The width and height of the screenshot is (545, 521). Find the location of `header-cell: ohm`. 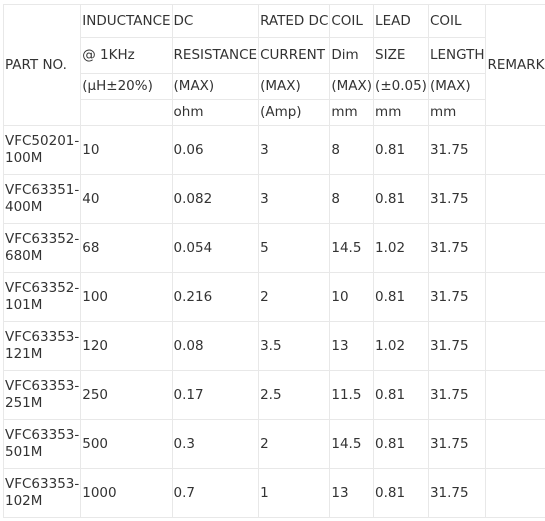

header-cell: ohm is located at coordinates (215, 112).